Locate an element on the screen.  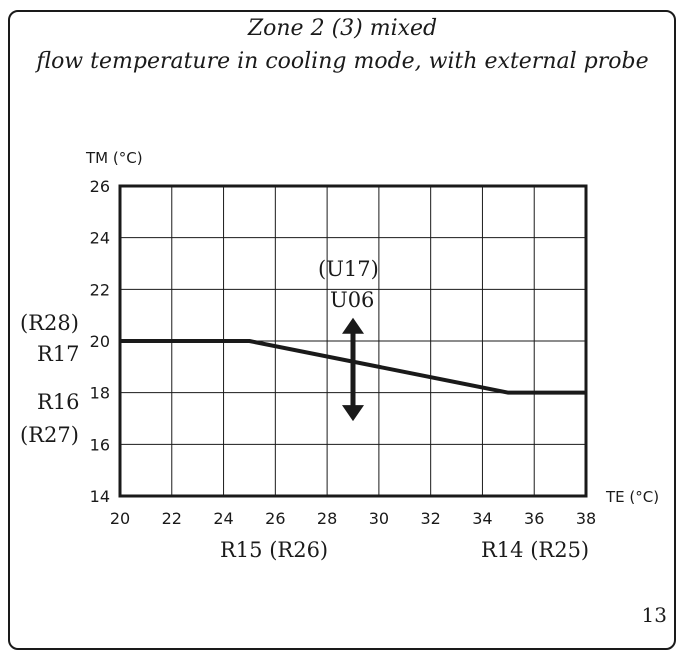
bottom-left-label: R15 (R26) is located at coordinates (274, 550).